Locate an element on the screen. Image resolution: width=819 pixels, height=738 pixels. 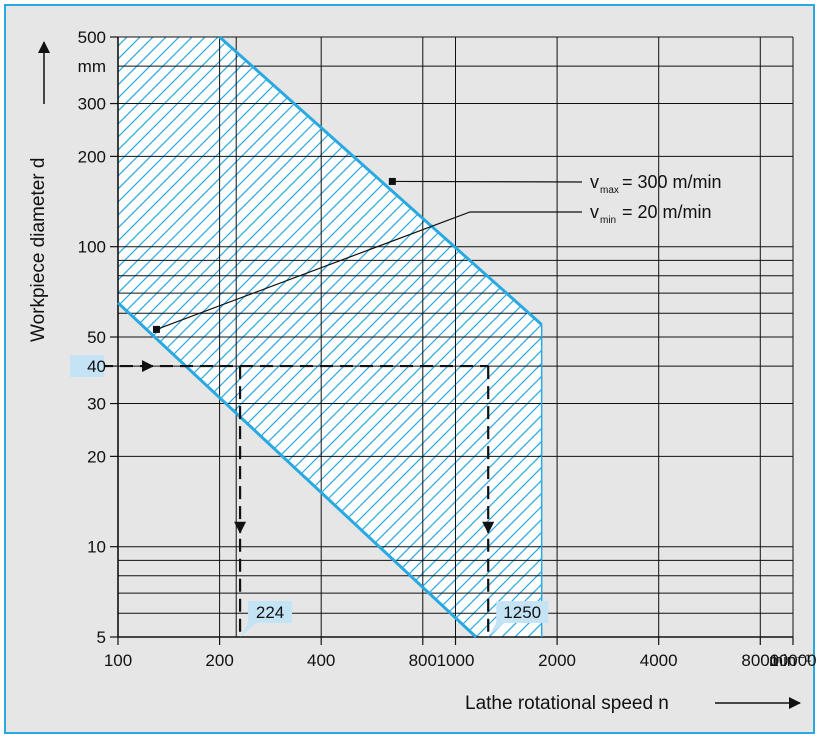
x-tick-label: 400 is located at coordinates (321, 660).